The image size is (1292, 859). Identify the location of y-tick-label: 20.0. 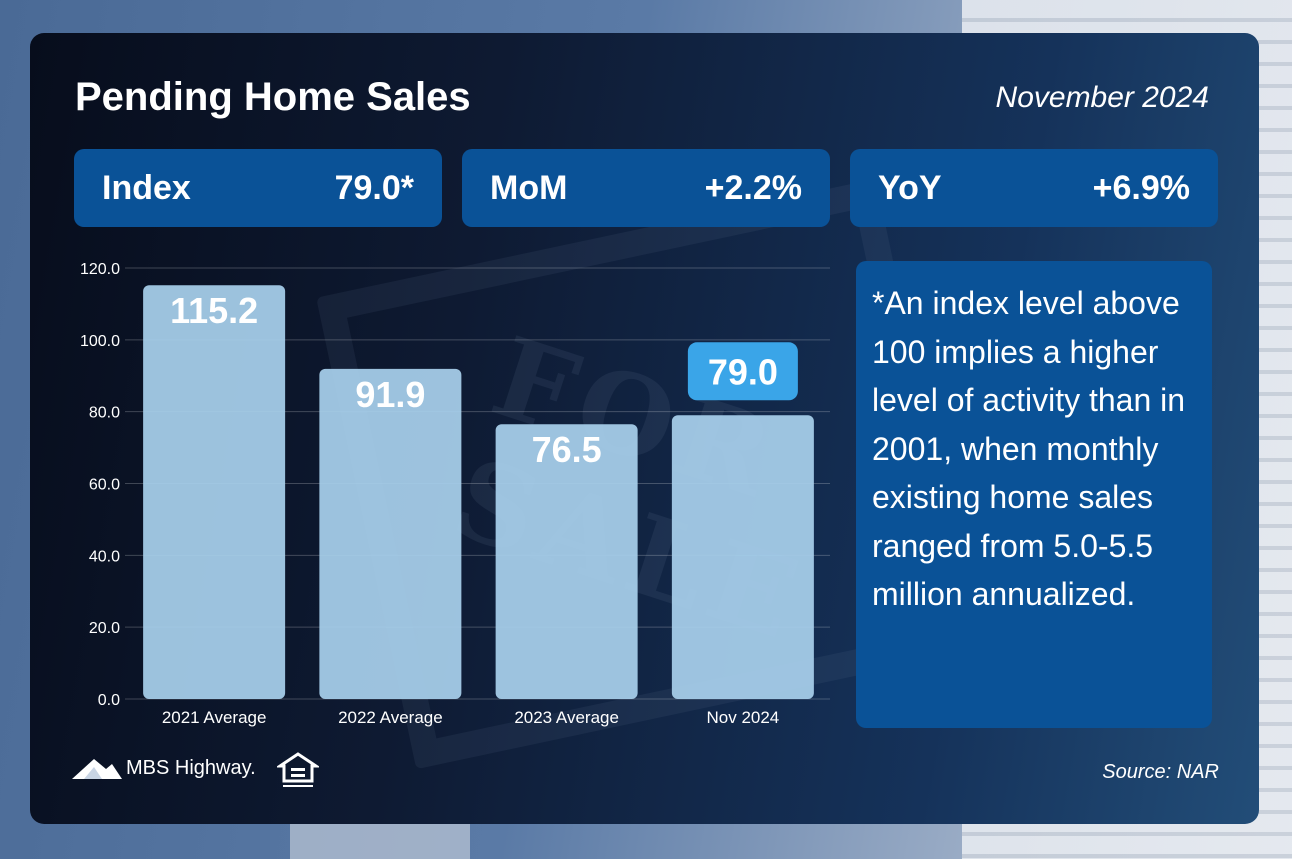
(104, 628).